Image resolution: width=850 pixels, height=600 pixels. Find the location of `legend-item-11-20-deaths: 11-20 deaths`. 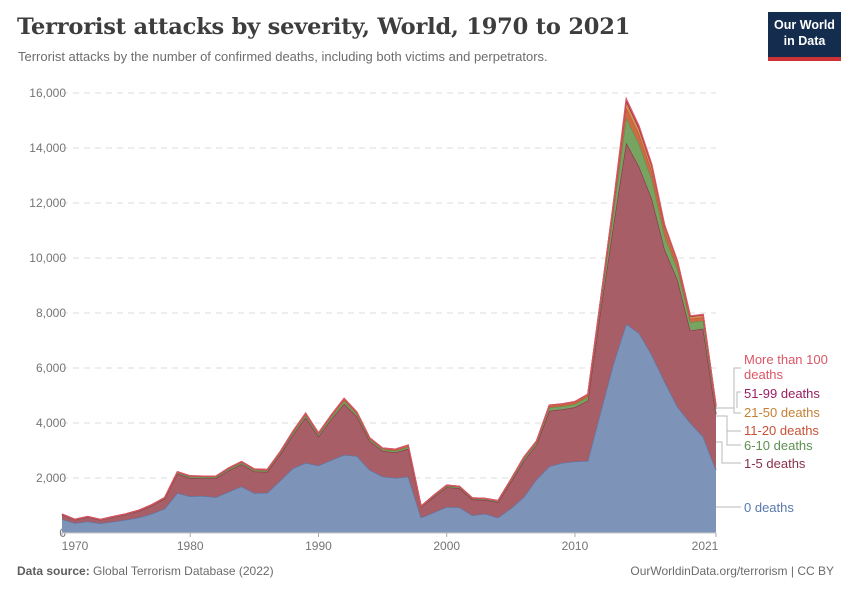

legend-item-11-20-deaths: 11-20 deaths is located at coordinates (781, 430).